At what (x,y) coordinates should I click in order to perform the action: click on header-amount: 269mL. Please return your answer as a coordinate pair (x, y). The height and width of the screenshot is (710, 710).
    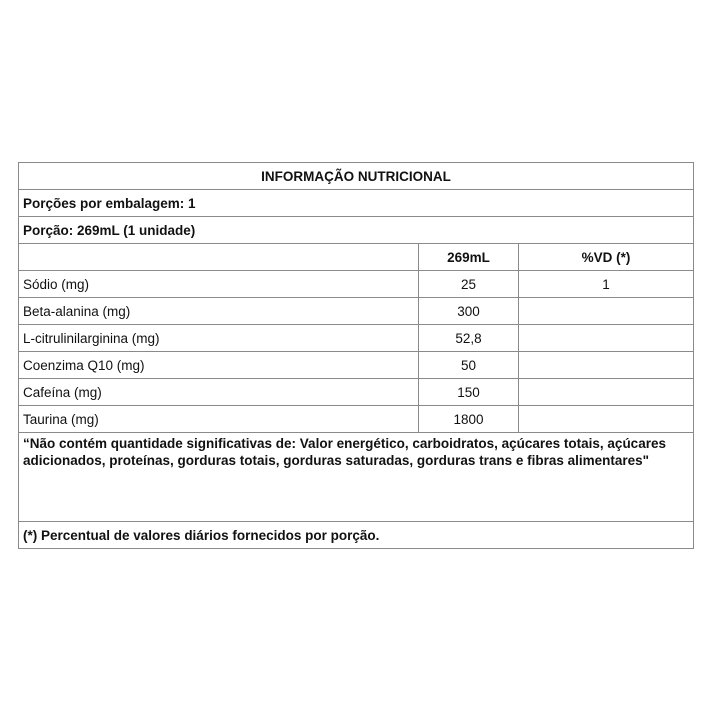
    Looking at the image, I should click on (468, 257).